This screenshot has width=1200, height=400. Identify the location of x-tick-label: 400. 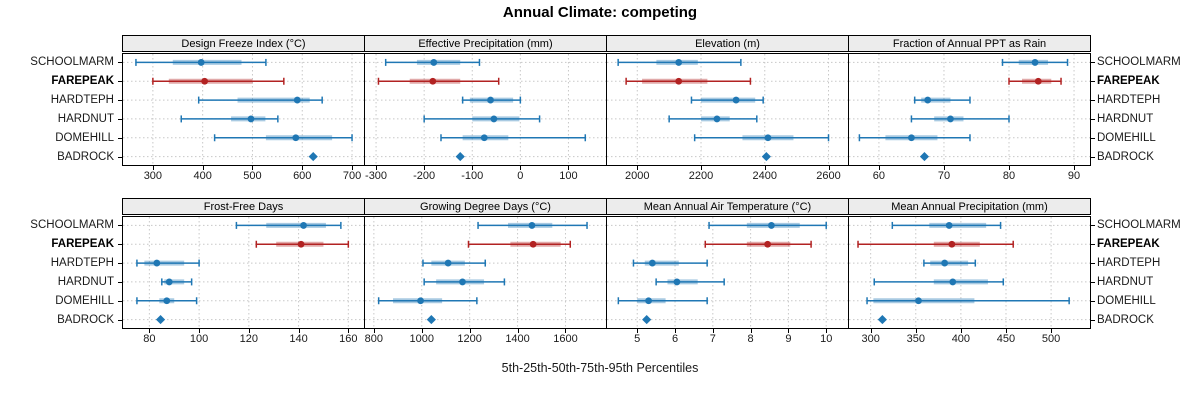
(202, 176).